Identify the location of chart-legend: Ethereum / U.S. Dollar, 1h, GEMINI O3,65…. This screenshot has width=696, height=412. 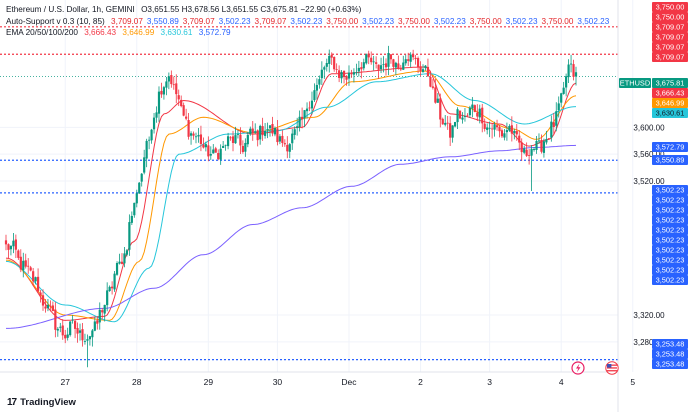
(307, 21).